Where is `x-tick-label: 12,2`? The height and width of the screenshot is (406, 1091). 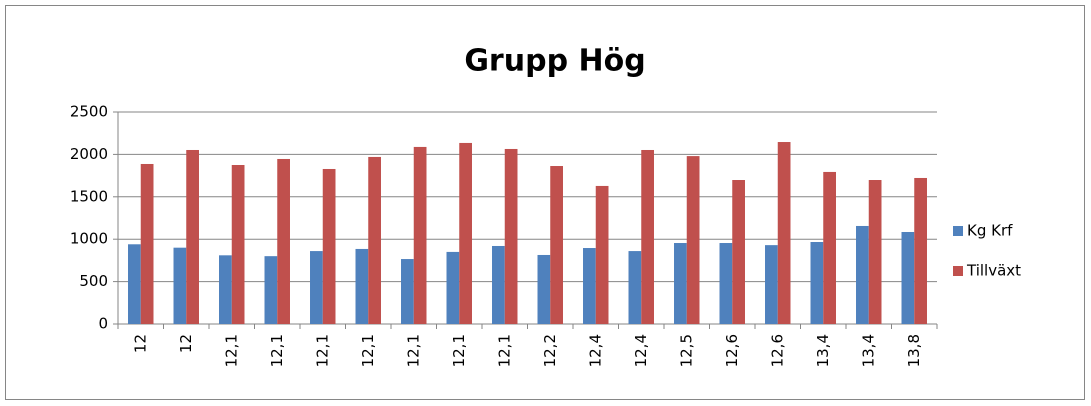
x-tick-label: 12,2 is located at coordinates (550, 350).